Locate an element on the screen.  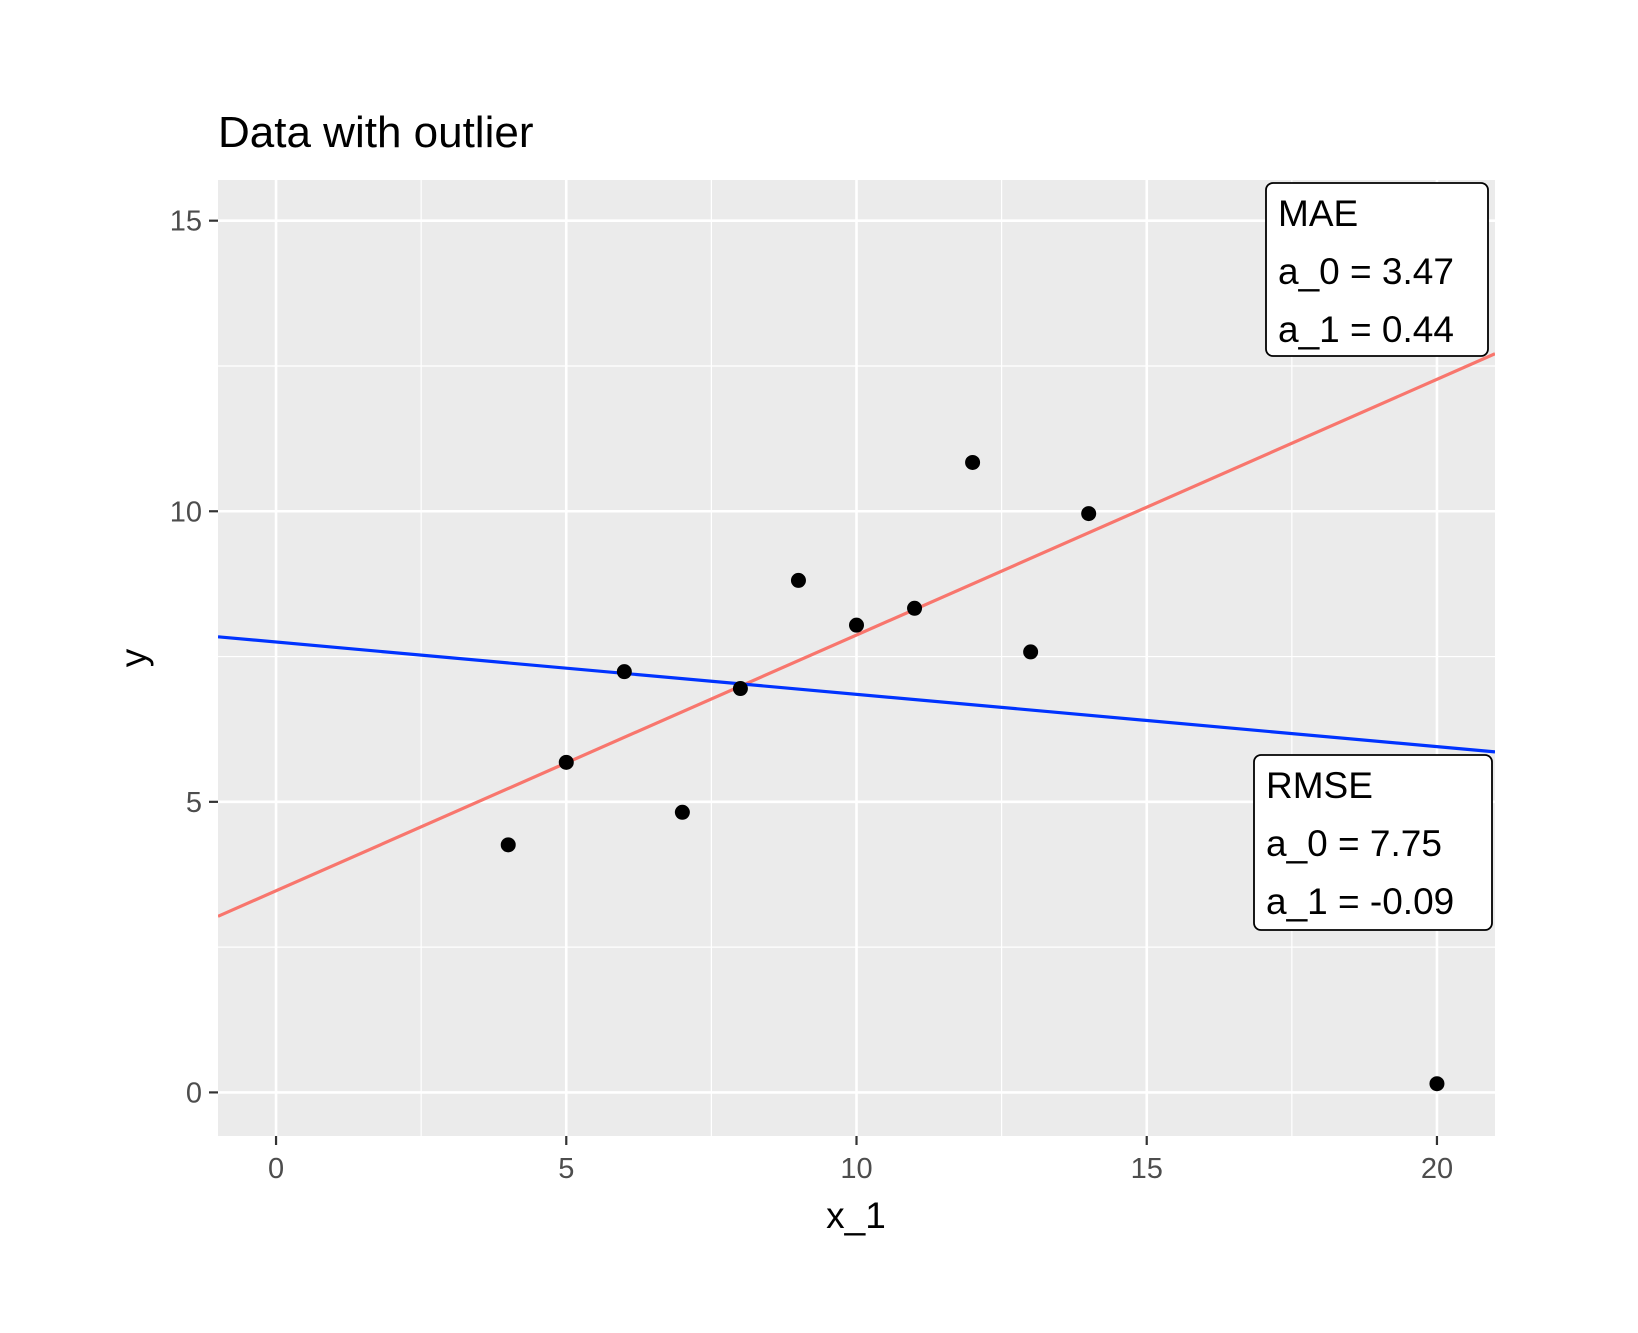
fit-label-box: RMSE a_0 = 7.75 a_1 = -0.09 is located at coordinates (1373, 842).